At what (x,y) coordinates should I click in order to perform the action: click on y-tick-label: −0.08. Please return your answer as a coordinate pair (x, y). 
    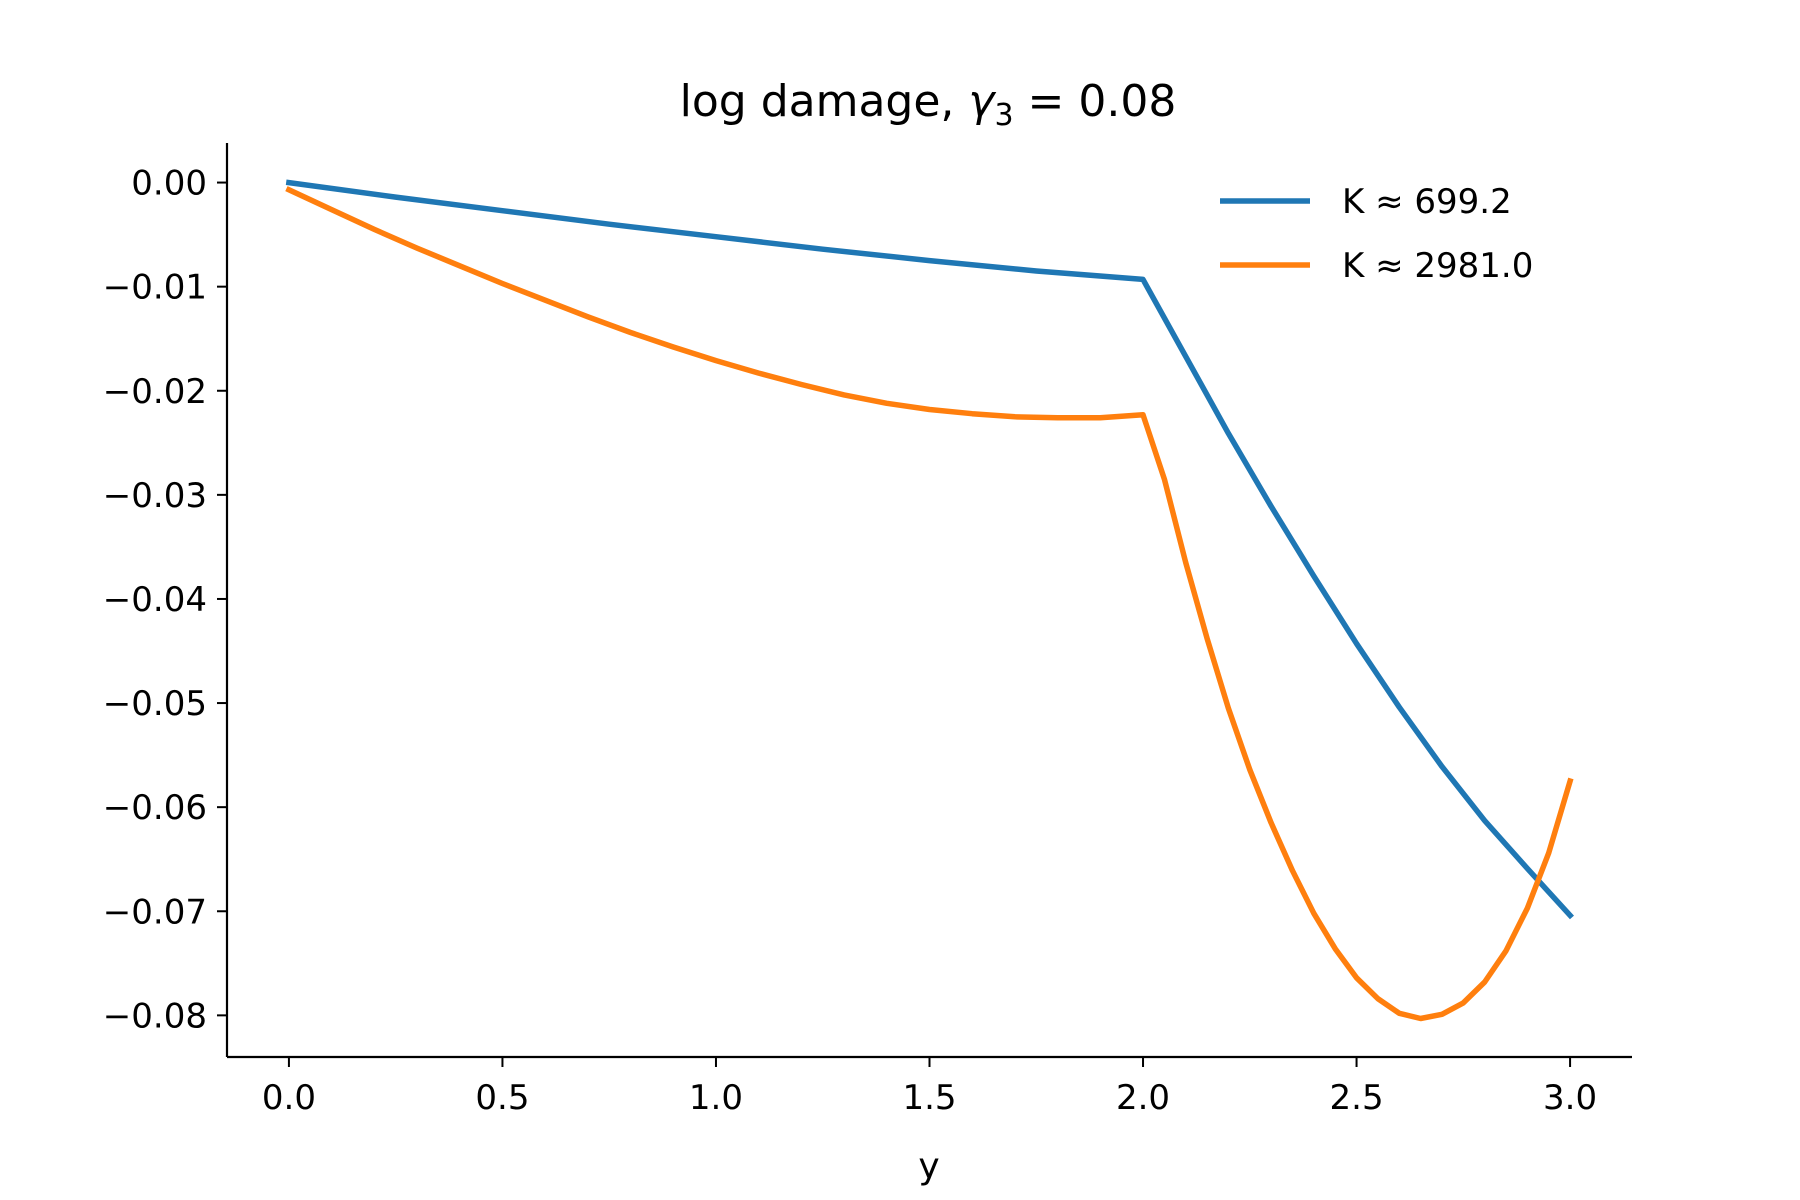
    Looking at the image, I should click on (155, 1016).